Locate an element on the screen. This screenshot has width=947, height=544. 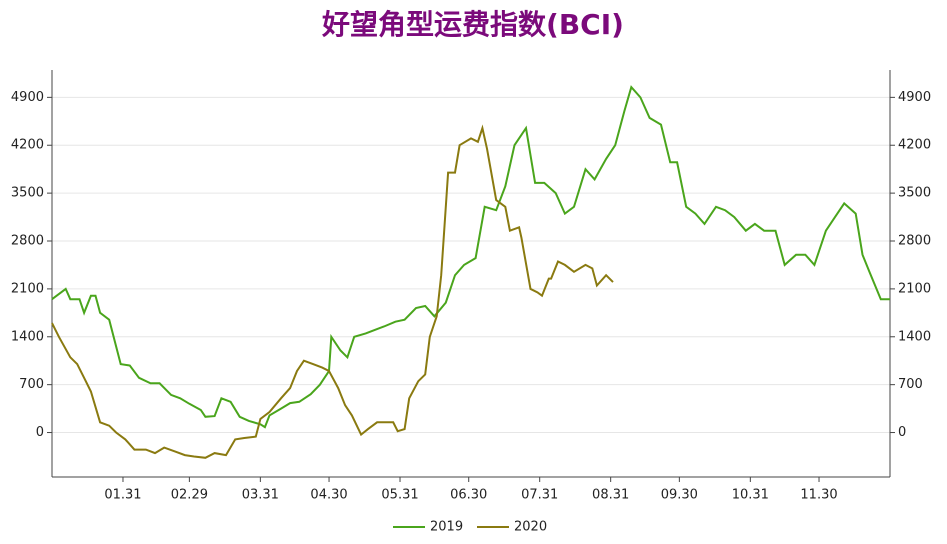
y2-tick-label: 4200 is located at coordinates (914, 145).